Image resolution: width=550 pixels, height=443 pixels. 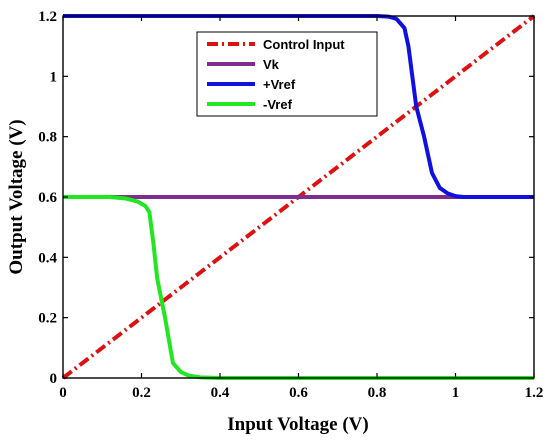 I want to click on x-tick-label: 0.2, so click(x=141, y=393).